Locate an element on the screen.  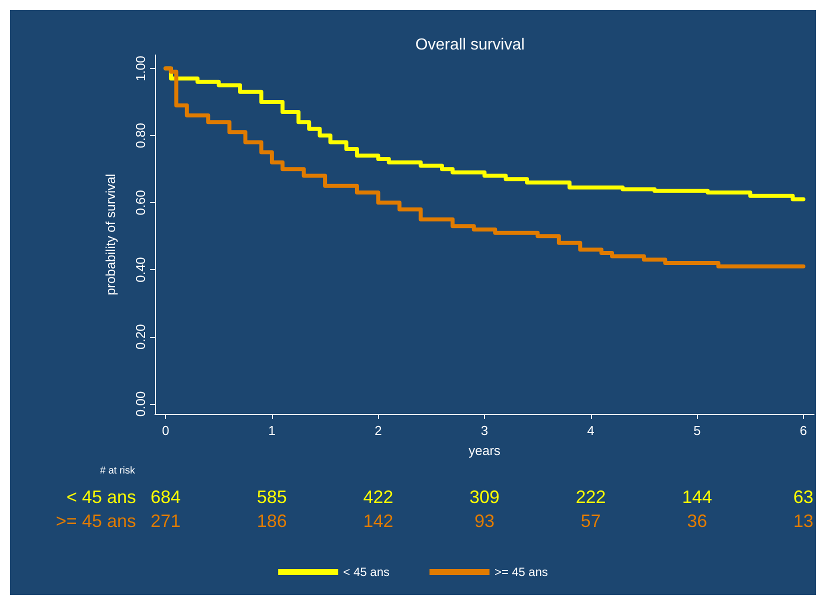
x-tick-label: 3 is located at coordinates (484, 430).